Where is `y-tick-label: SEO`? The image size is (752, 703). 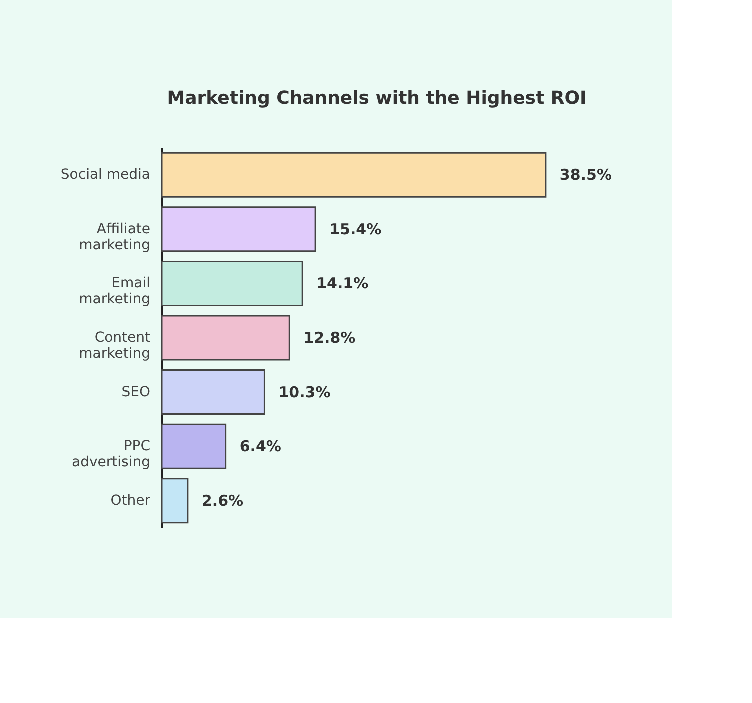 y-tick-label: SEO is located at coordinates (136, 392).